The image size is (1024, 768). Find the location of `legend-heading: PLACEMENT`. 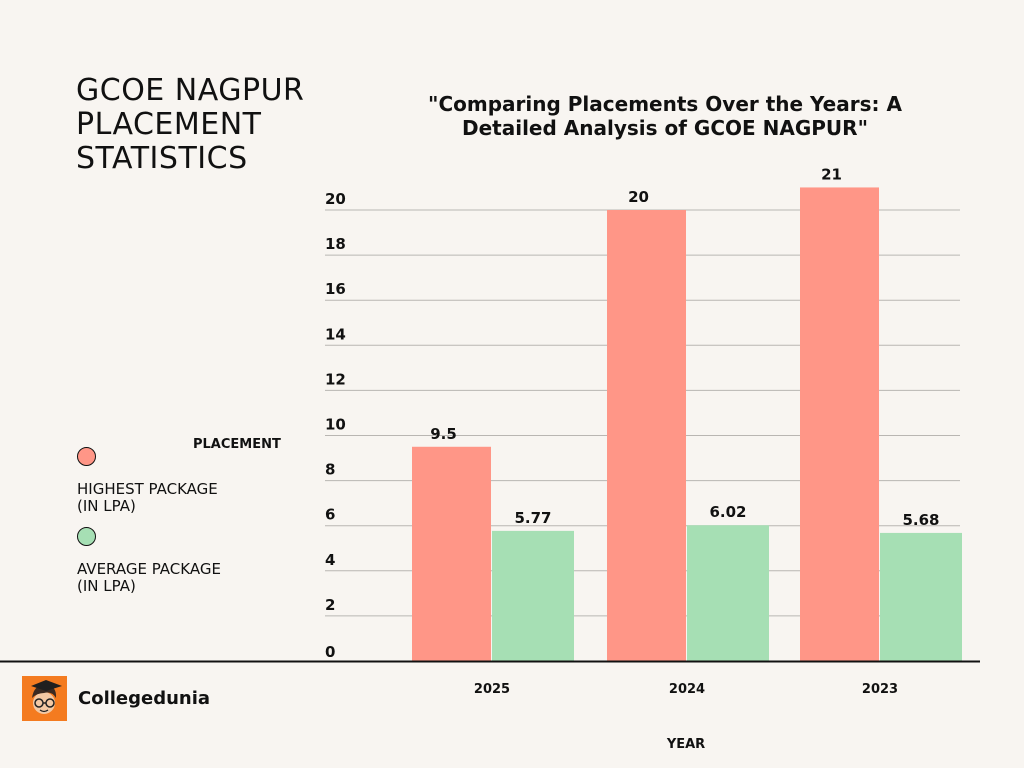

legend-heading: PLACEMENT is located at coordinates (237, 444).